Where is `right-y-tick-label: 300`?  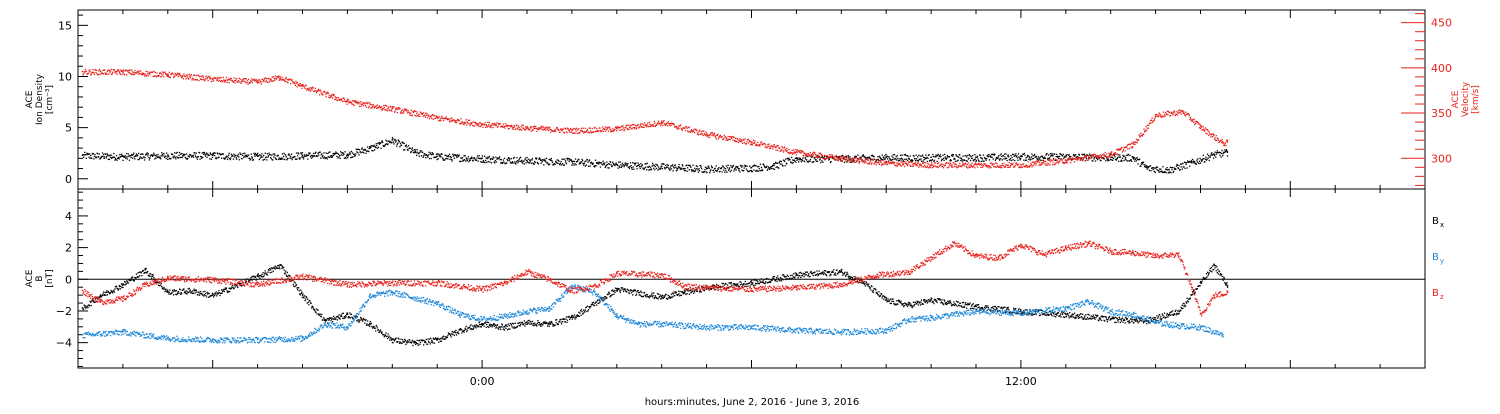
right-y-tick-label: 300 is located at coordinates (1441, 158).